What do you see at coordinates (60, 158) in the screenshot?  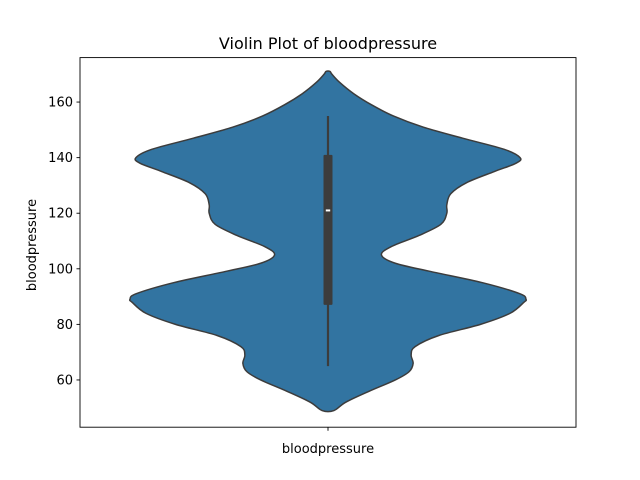 I see `y-tick-label: 140` at bounding box center [60, 158].